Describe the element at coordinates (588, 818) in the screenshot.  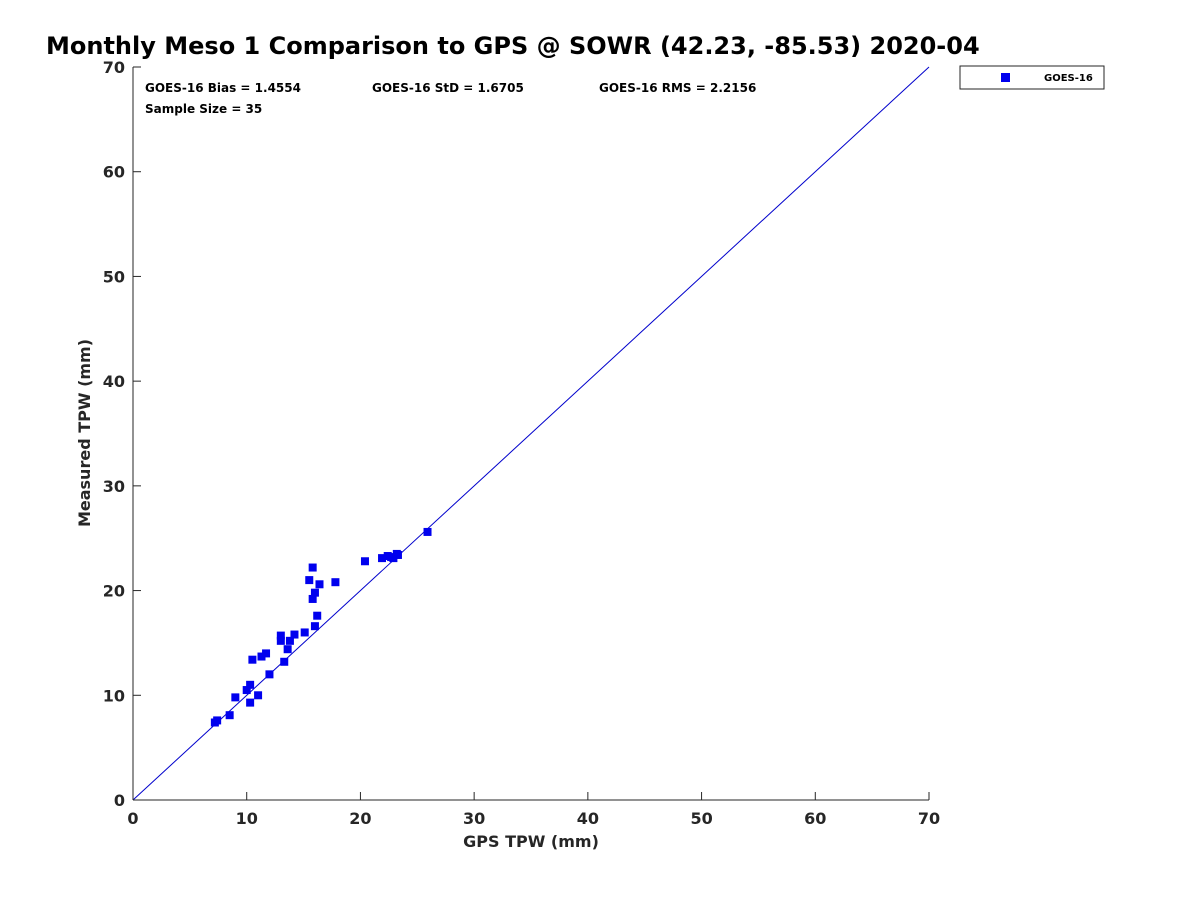
I see `x-tick-label: 40` at that location.